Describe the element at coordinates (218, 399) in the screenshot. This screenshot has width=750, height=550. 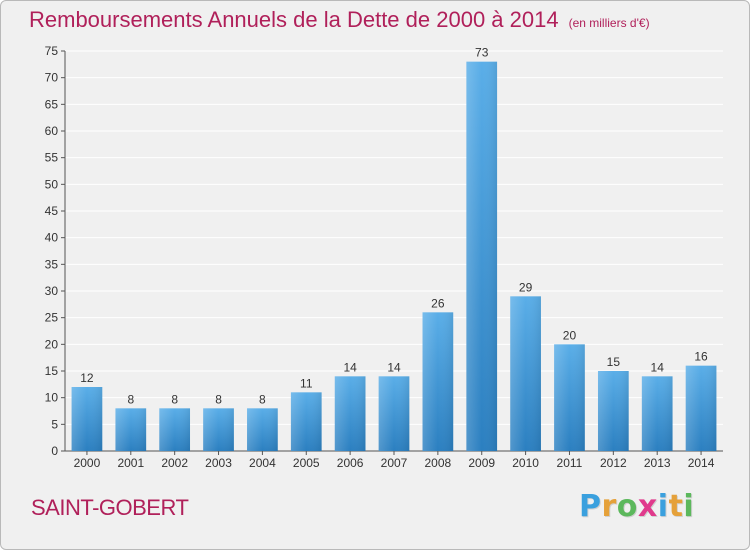
I see `value-label-2003: 8` at that location.